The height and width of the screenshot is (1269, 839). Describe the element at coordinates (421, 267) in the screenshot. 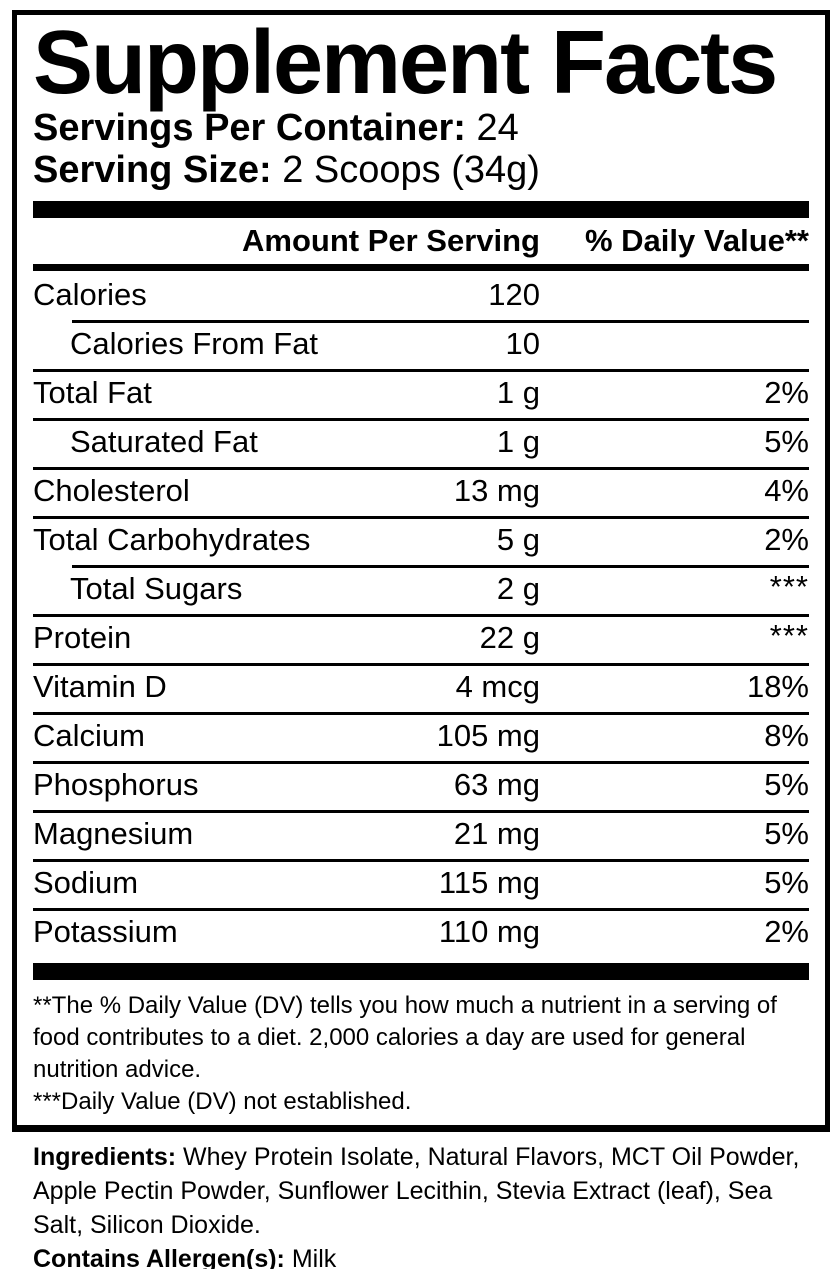

I see `divider-bar-header` at that location.